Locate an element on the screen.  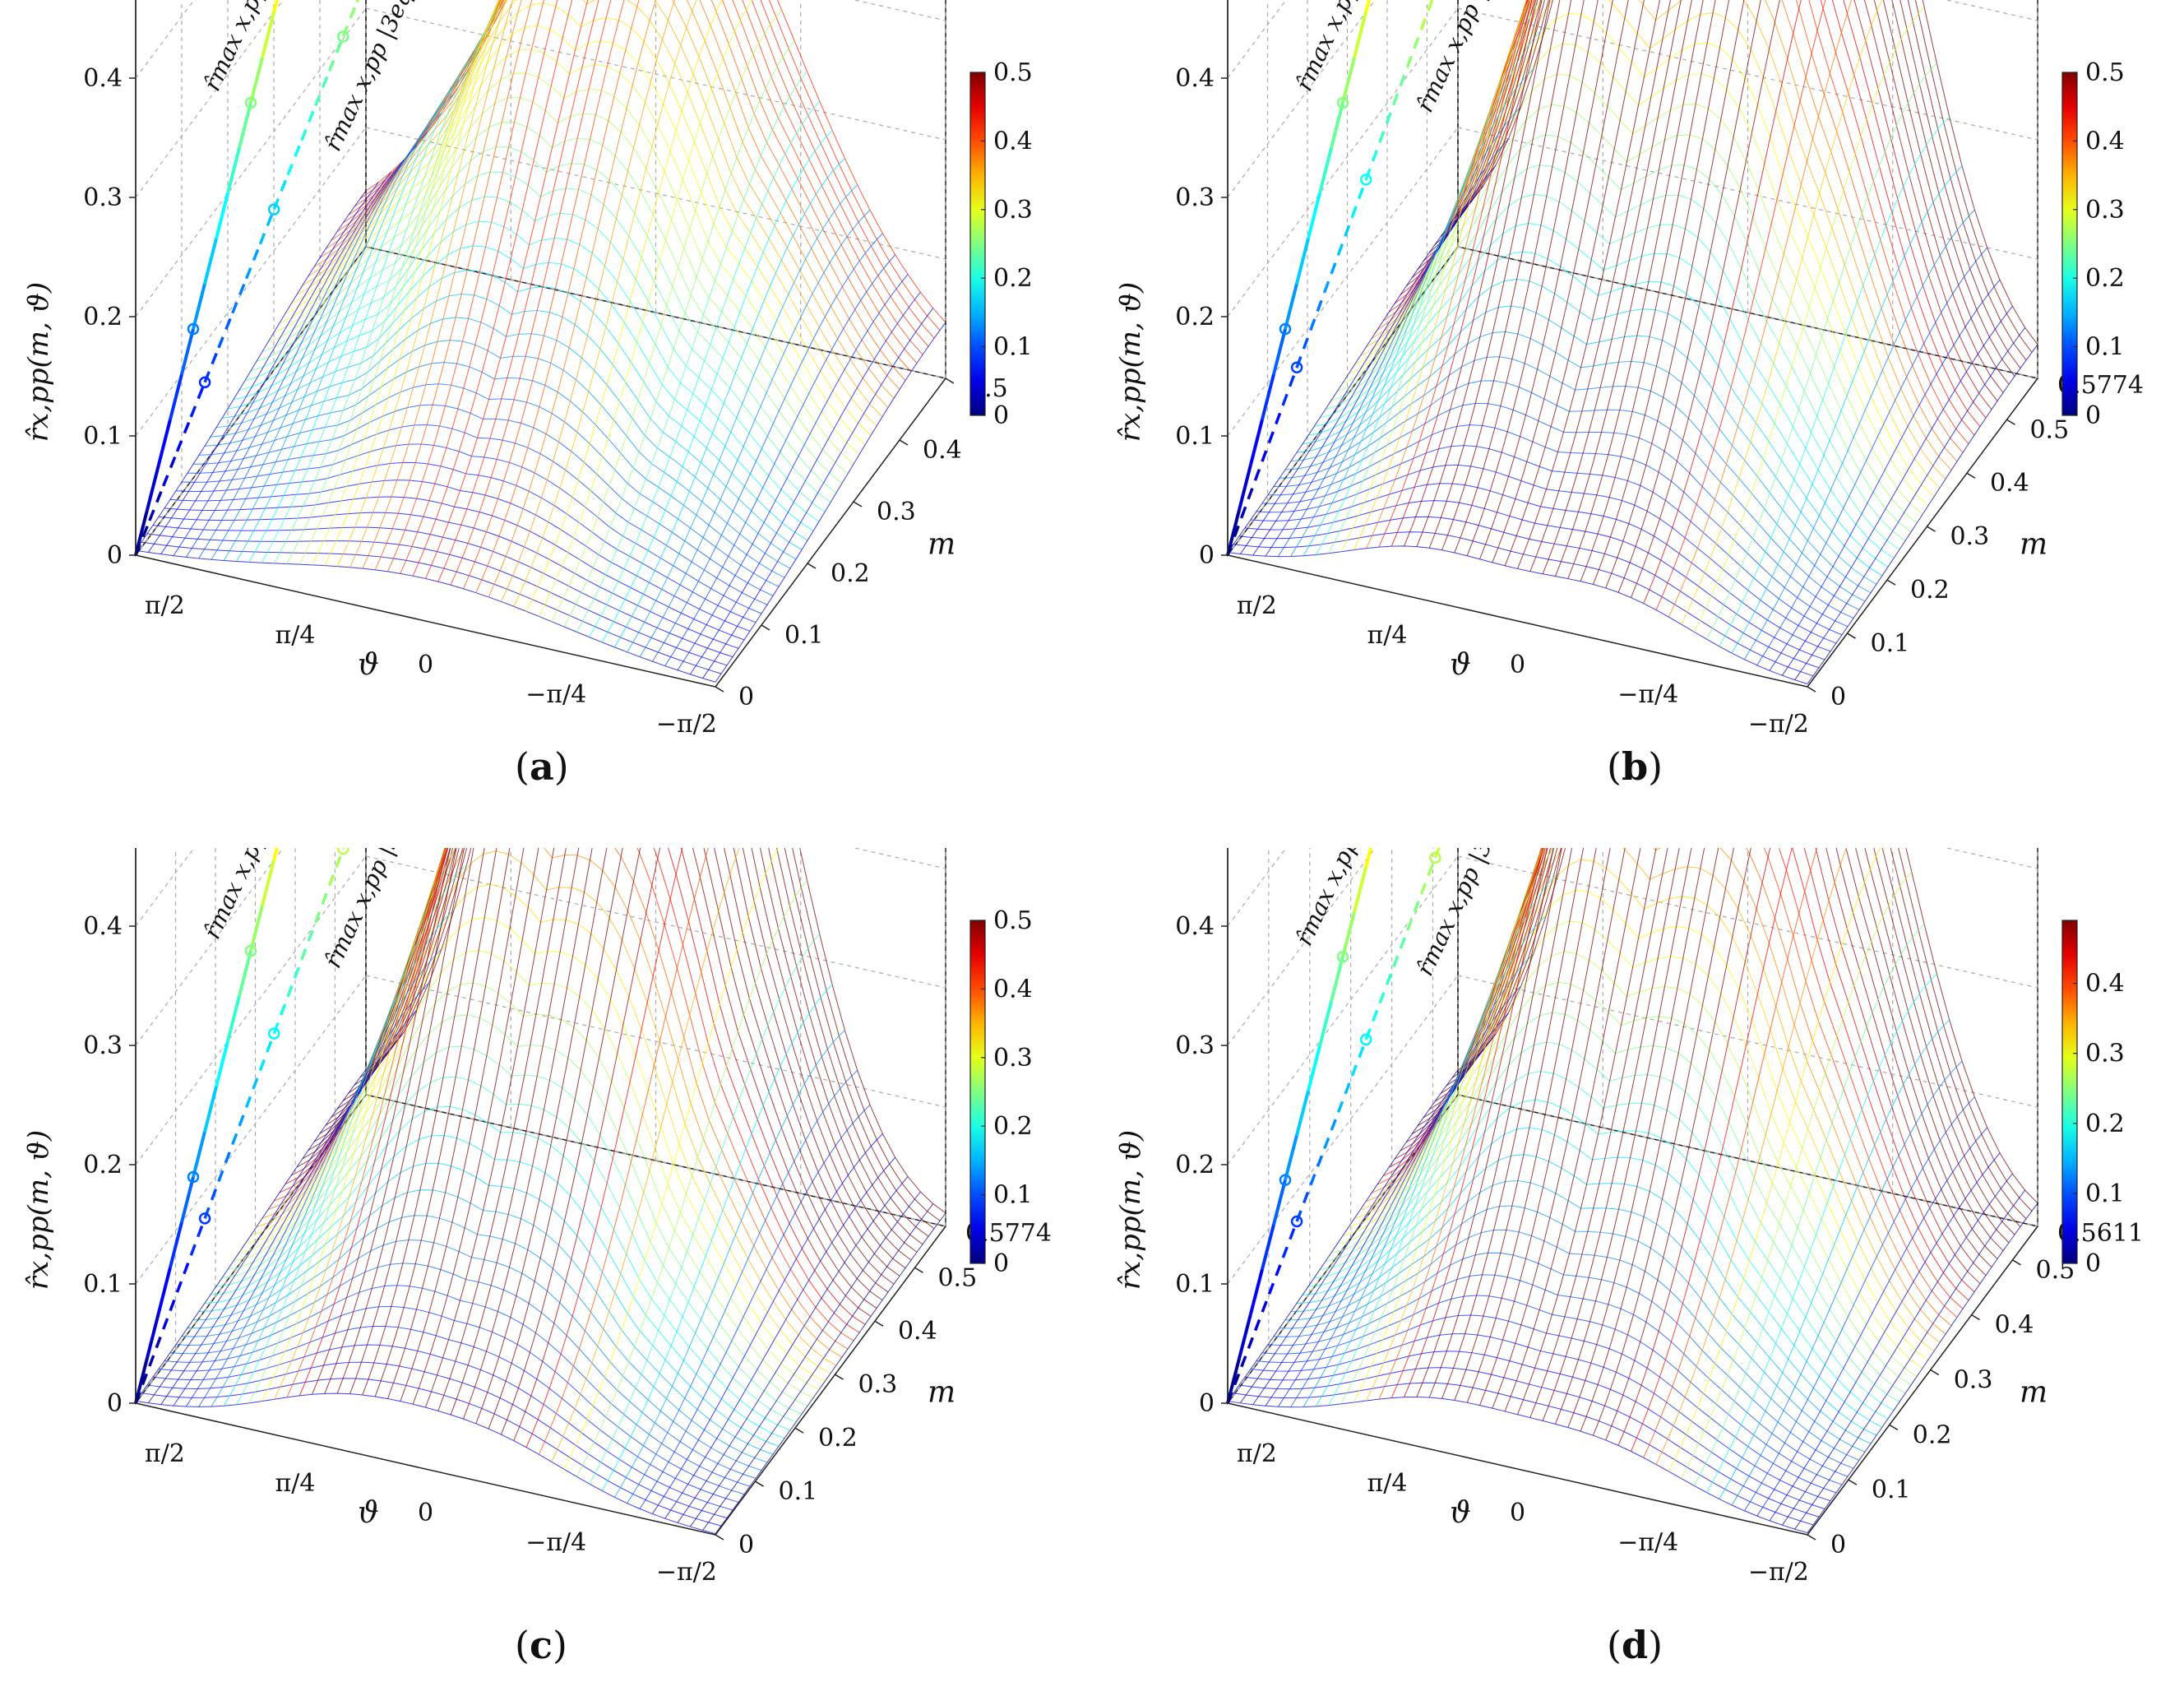
colorbar-tick-label: 0.3 is located at coordinates (1013, 1059).